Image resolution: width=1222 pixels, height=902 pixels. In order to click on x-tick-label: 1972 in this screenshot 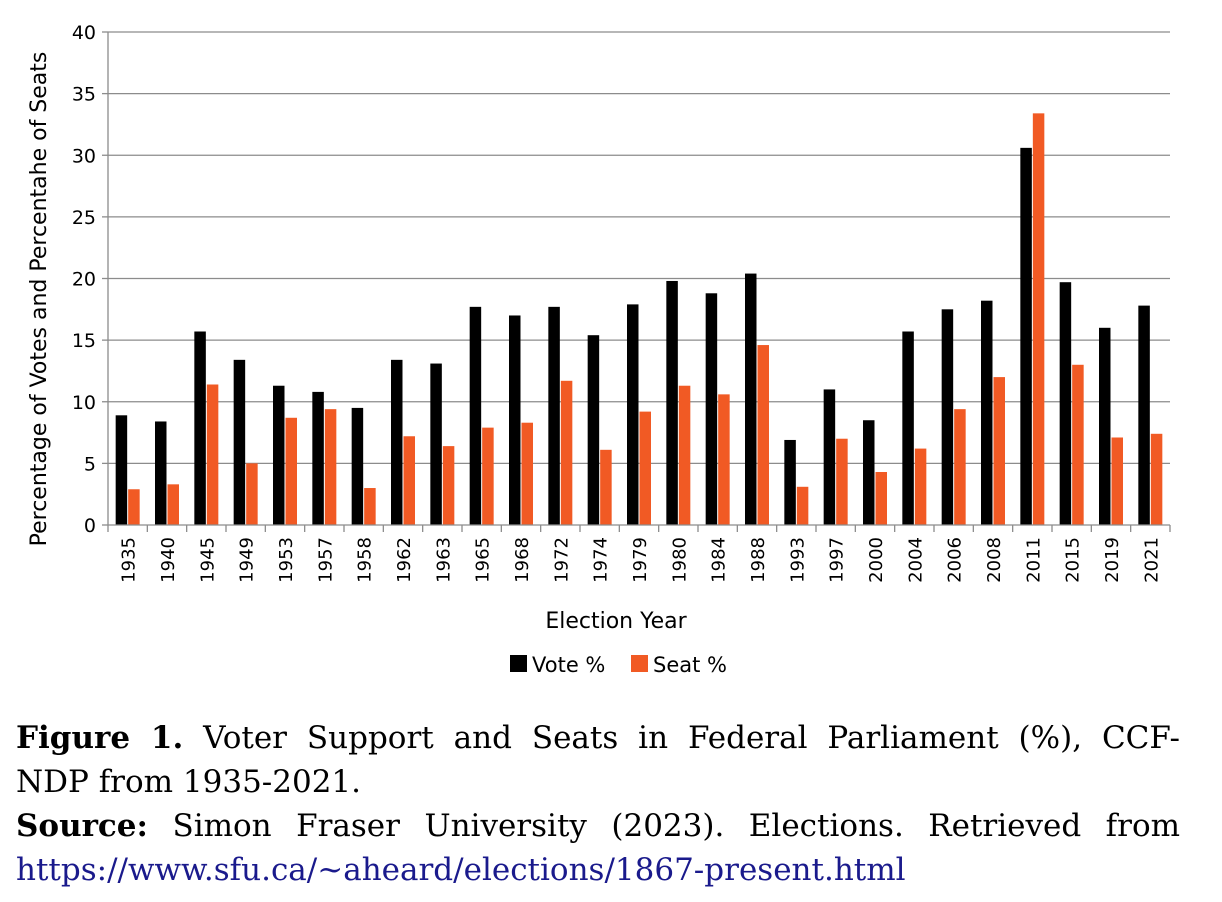, I will do `click(561, 560)`.